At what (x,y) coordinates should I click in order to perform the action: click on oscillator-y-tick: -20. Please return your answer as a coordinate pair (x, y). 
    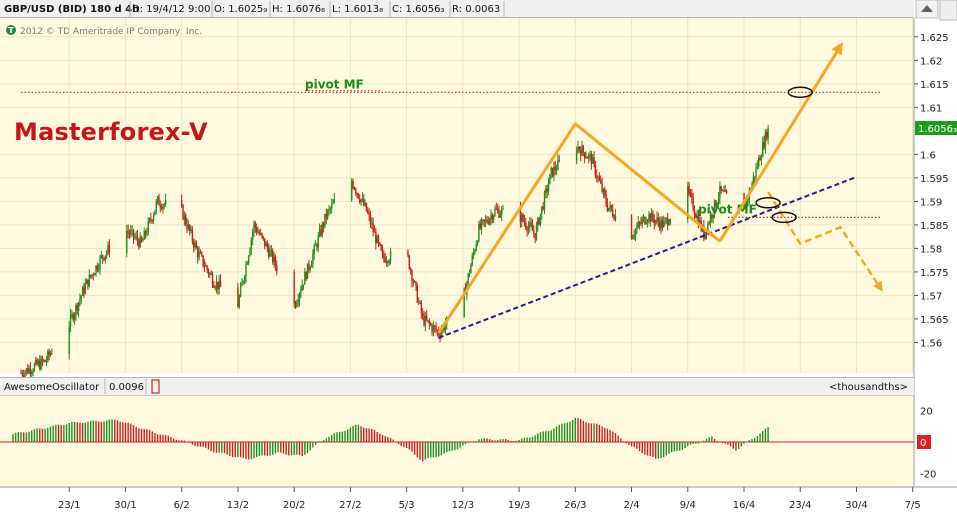
    Looking at the image, I should click on (928, 475).